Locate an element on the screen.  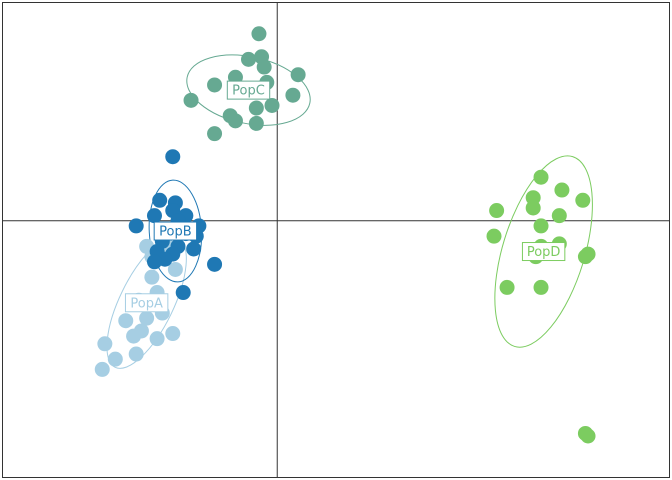
label-popd: PopD is located at coordinates (543, 252).